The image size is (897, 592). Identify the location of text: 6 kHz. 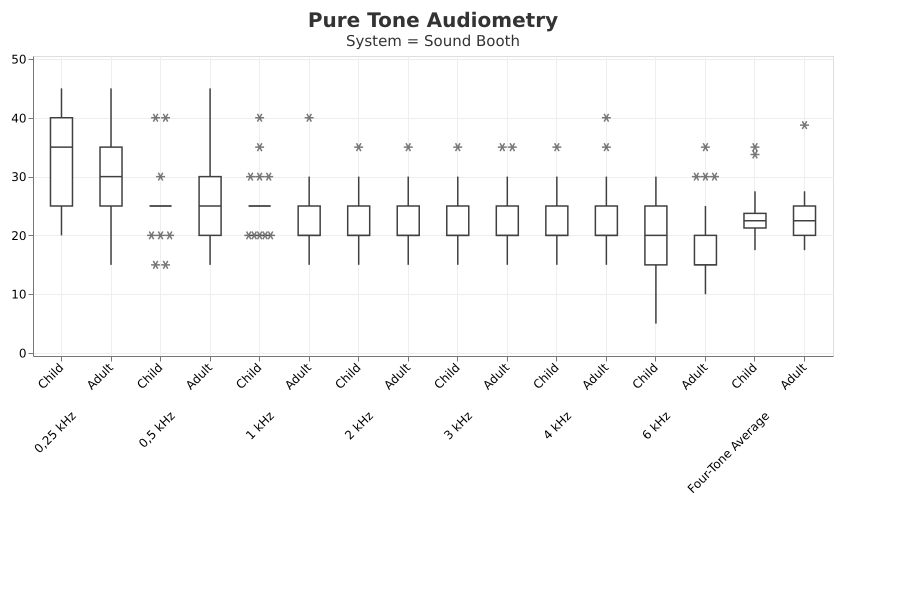
(656, 425).